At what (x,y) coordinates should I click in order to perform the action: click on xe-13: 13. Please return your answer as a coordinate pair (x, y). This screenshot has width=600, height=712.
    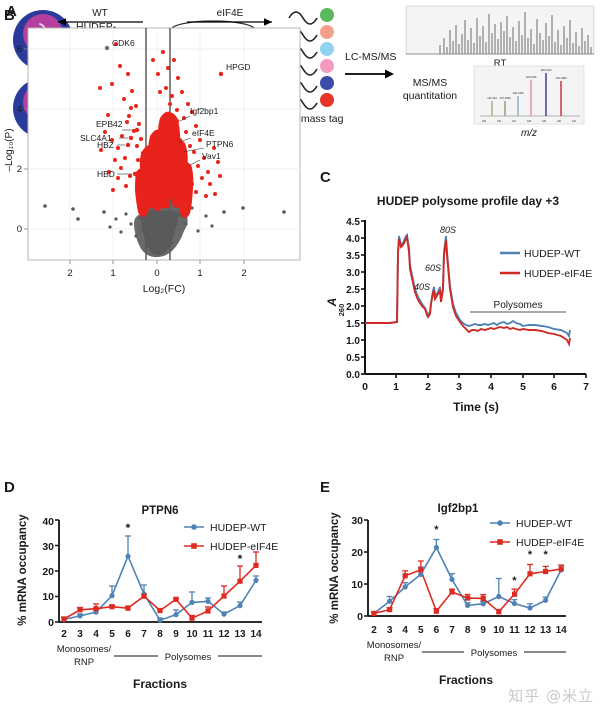
    Looking at the image, I should click on (546, 630).